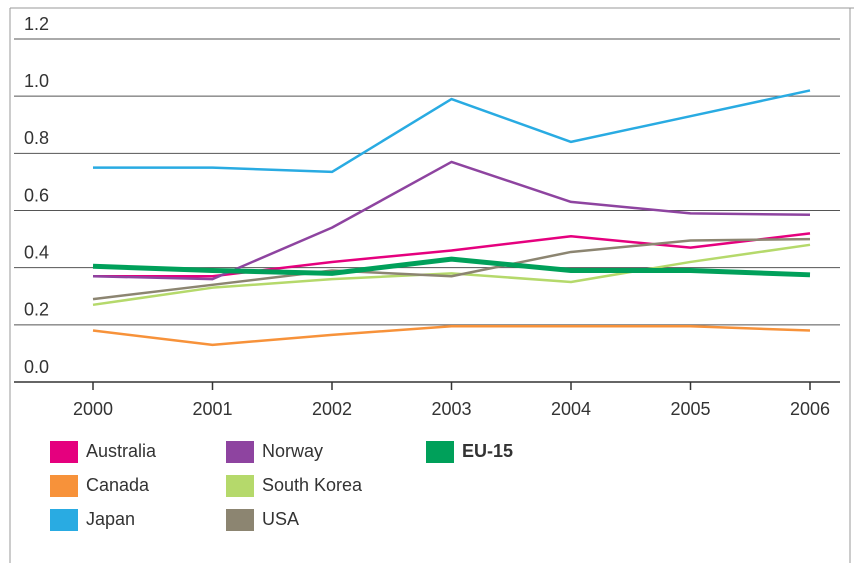 The height and width of the screenshot is (563, 854). I want to click on y-tick-label: 0.2, so click(36, 310).